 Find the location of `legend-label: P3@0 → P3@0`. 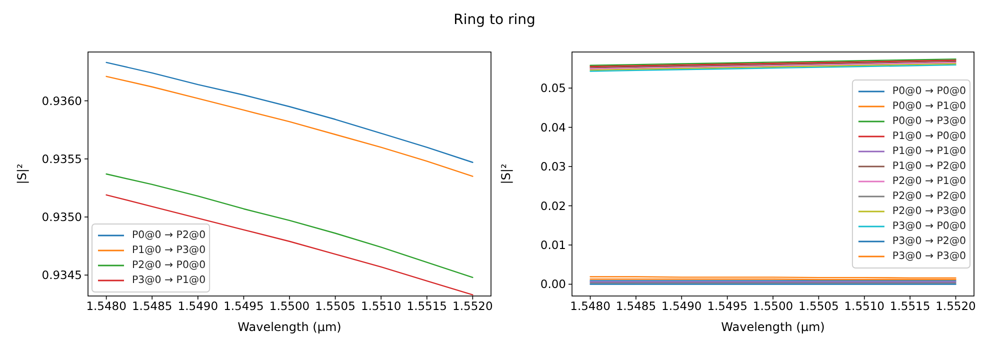

legend-label: P3@0 → P3@0 is located at coordinates (929, 256).